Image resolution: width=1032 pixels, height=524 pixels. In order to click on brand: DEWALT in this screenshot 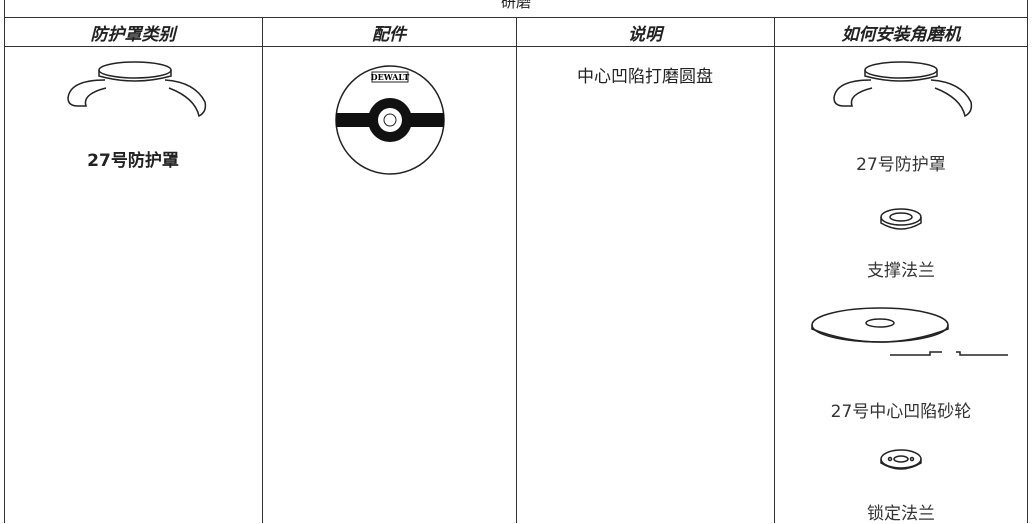, I will do `click(390, 77)`.